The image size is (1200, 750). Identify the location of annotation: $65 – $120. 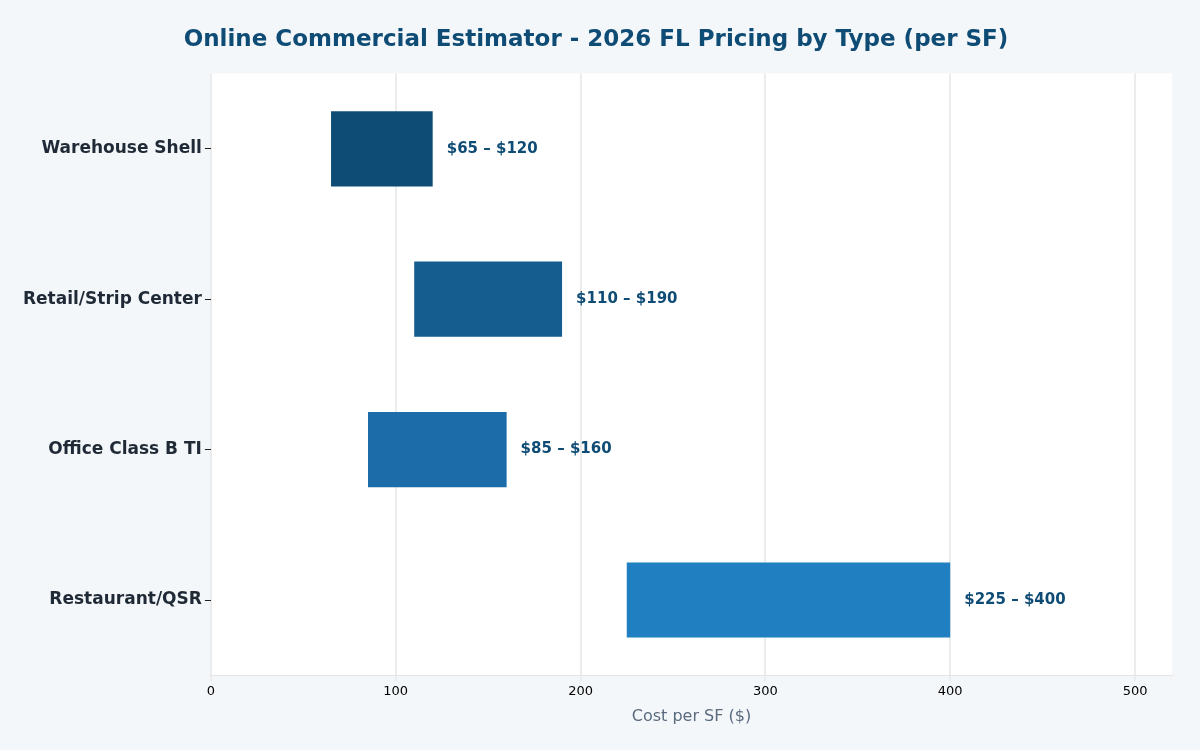
(492, 147).